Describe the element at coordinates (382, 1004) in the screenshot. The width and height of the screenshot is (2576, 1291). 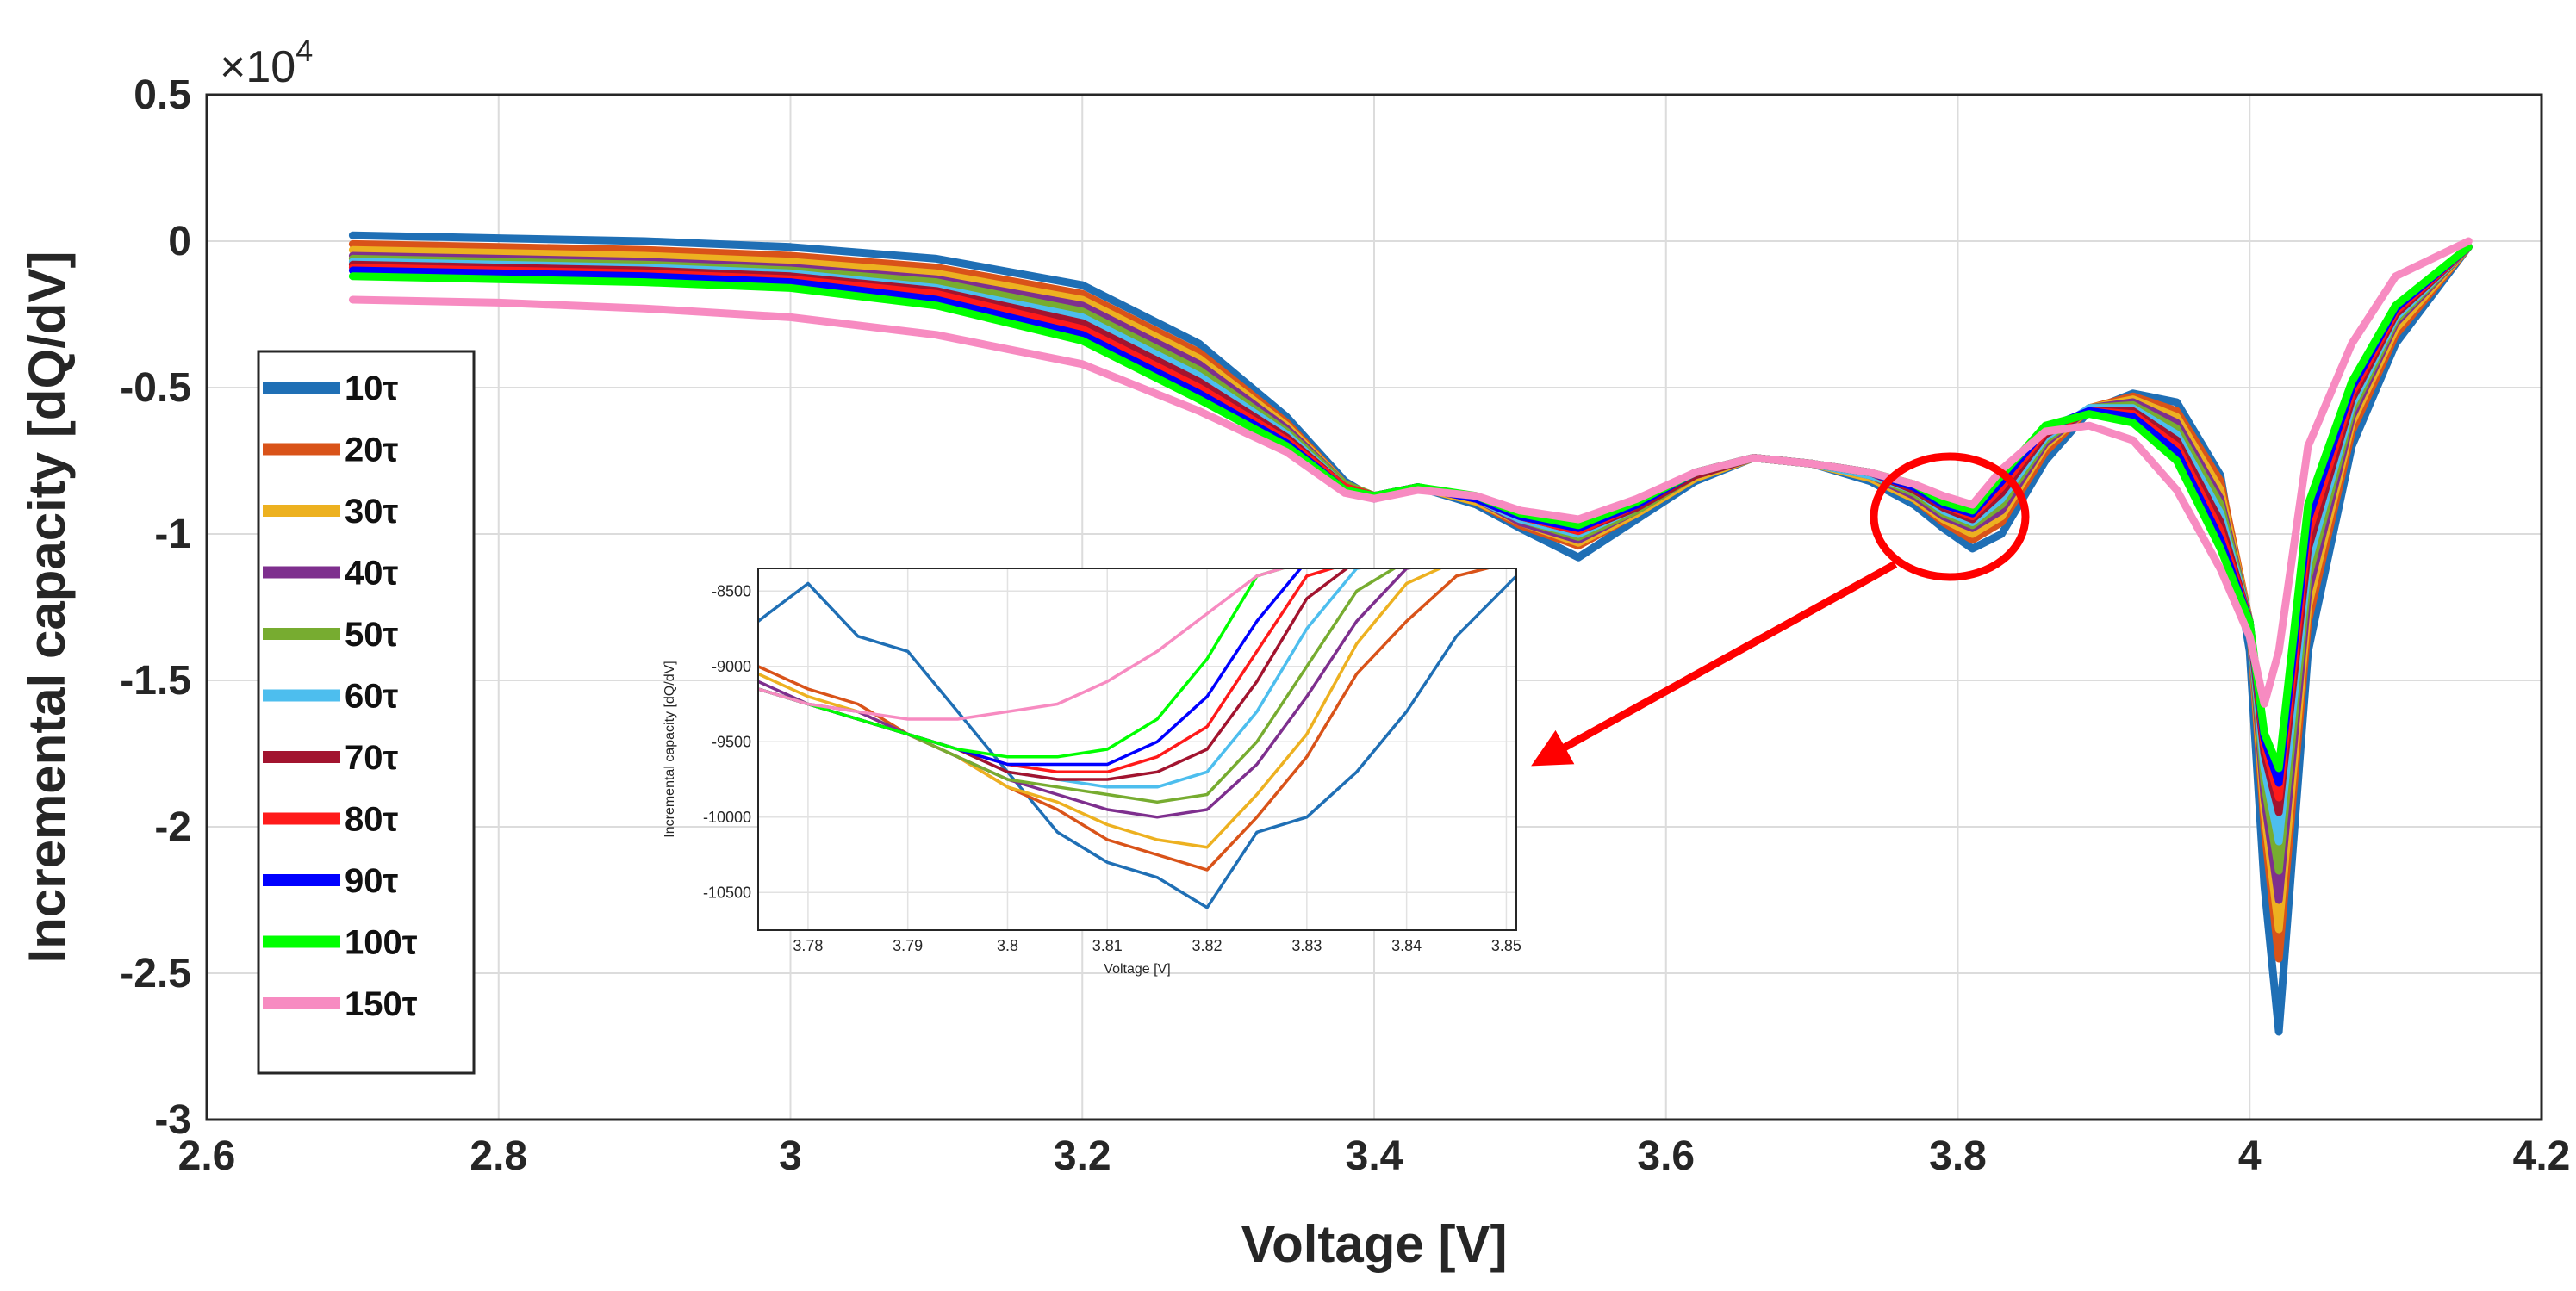
I see `legend-entry: 150τ` at that location.